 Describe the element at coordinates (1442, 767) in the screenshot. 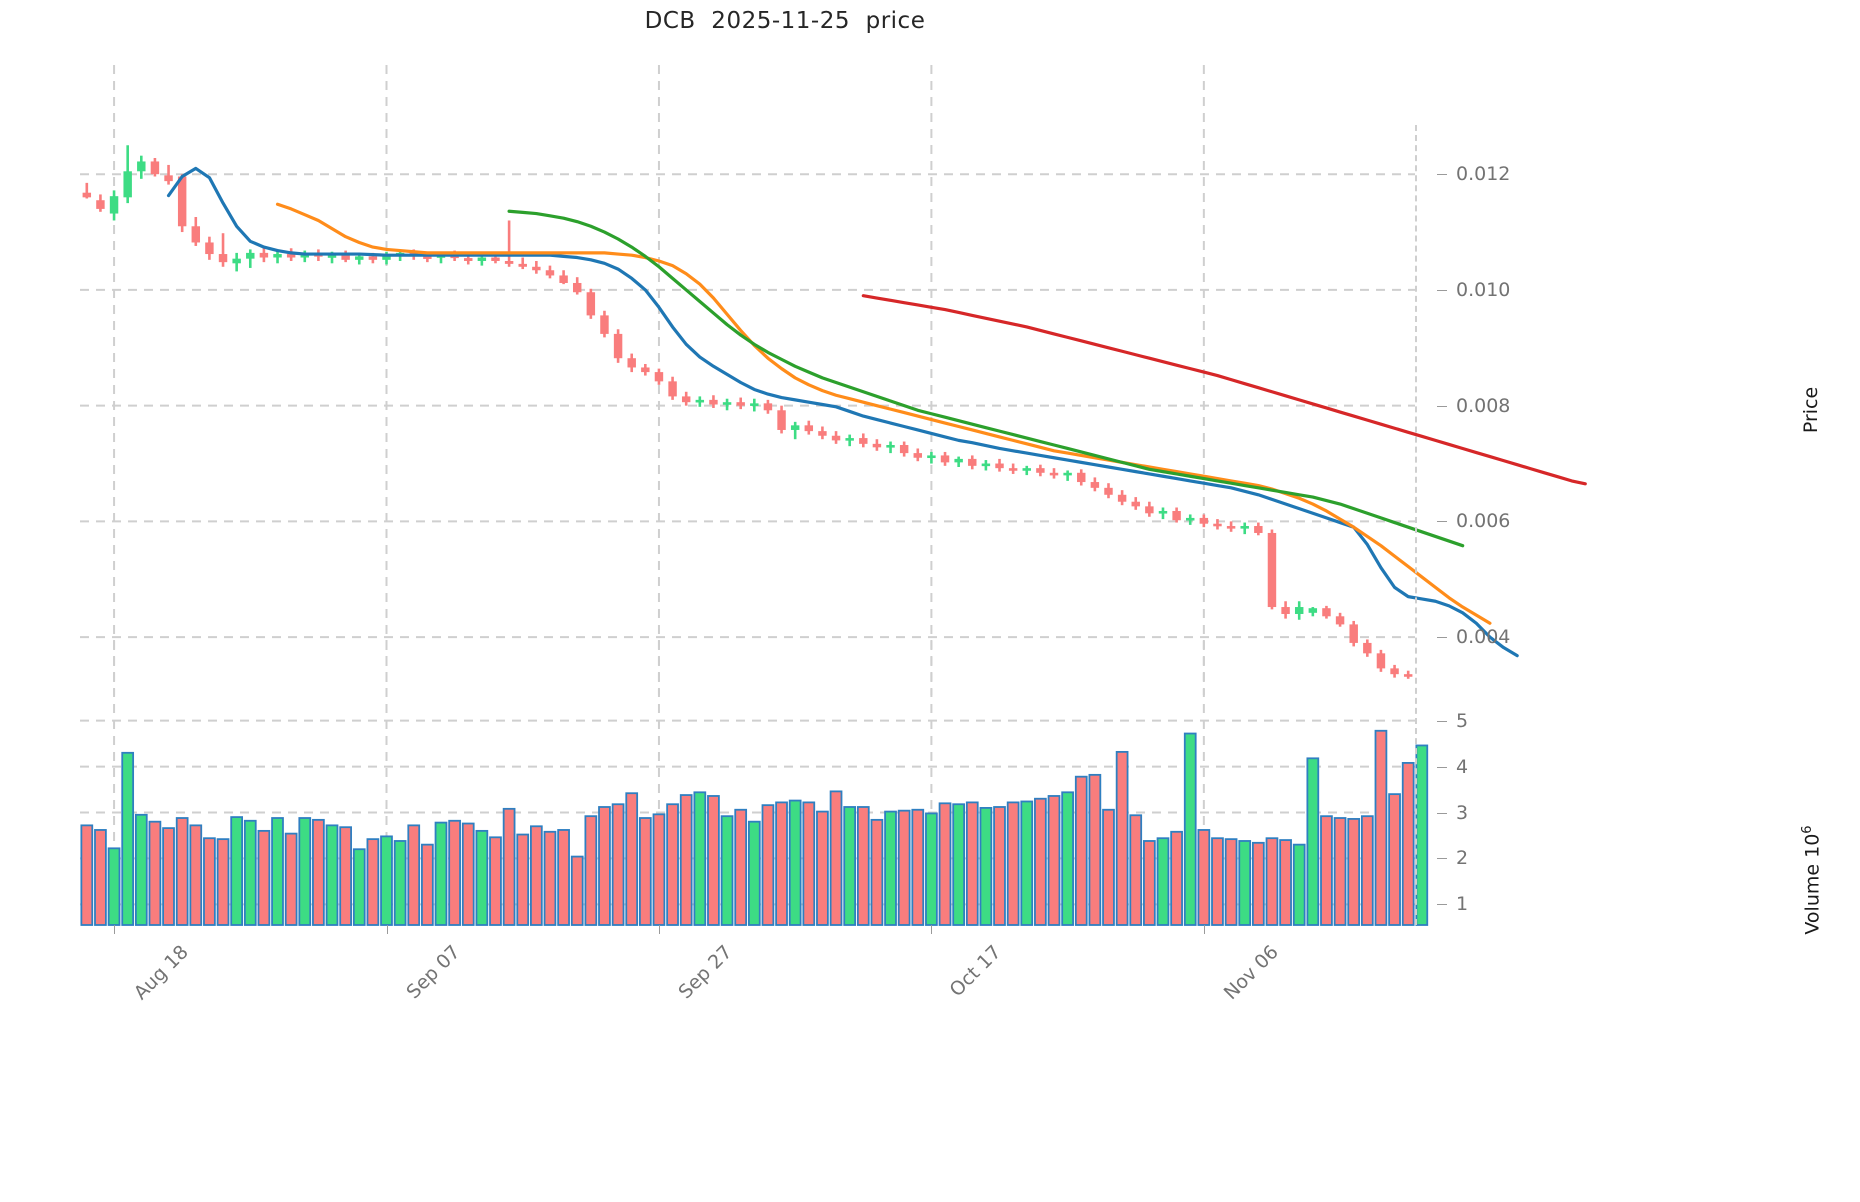

I see `volume-tick-mark` at that location.